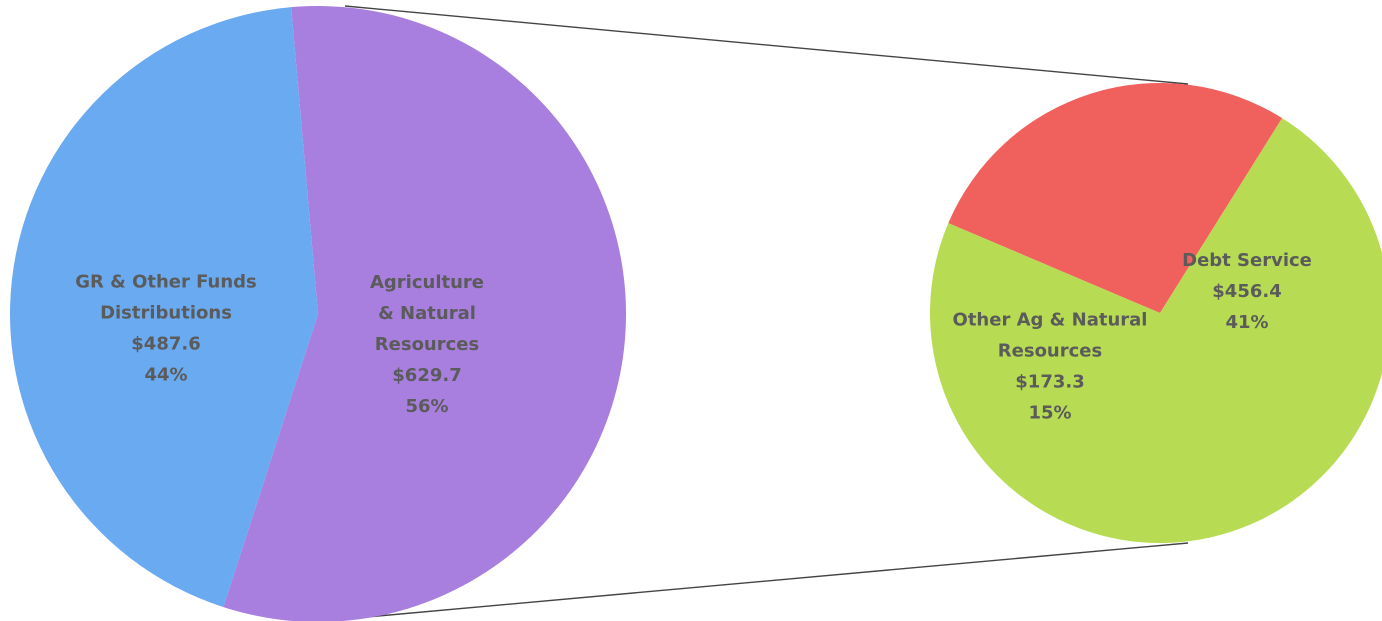 The image size is (1382, 621). I want to click on slice-label-line: 41%, so click(1246, 322).